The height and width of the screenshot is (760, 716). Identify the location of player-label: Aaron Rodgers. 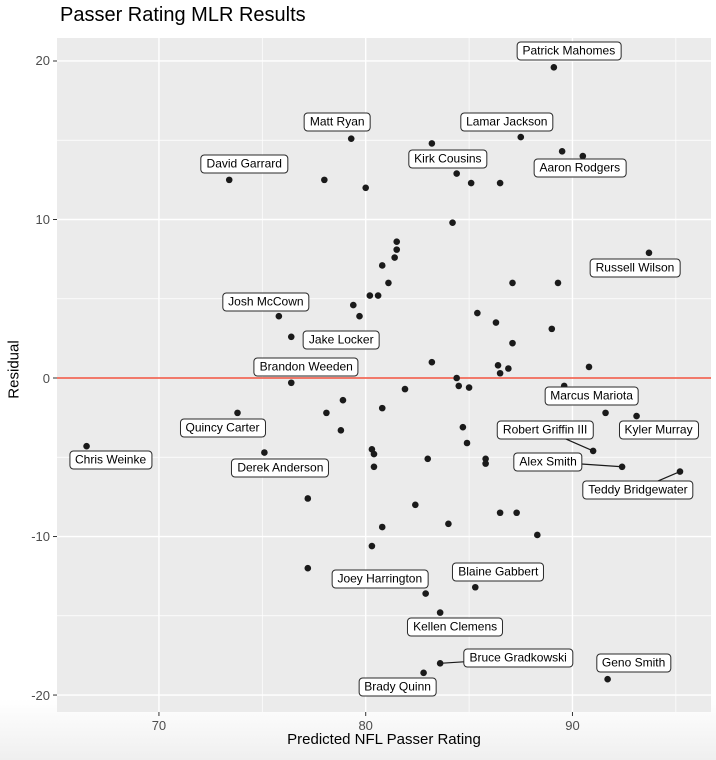
(580, 168).